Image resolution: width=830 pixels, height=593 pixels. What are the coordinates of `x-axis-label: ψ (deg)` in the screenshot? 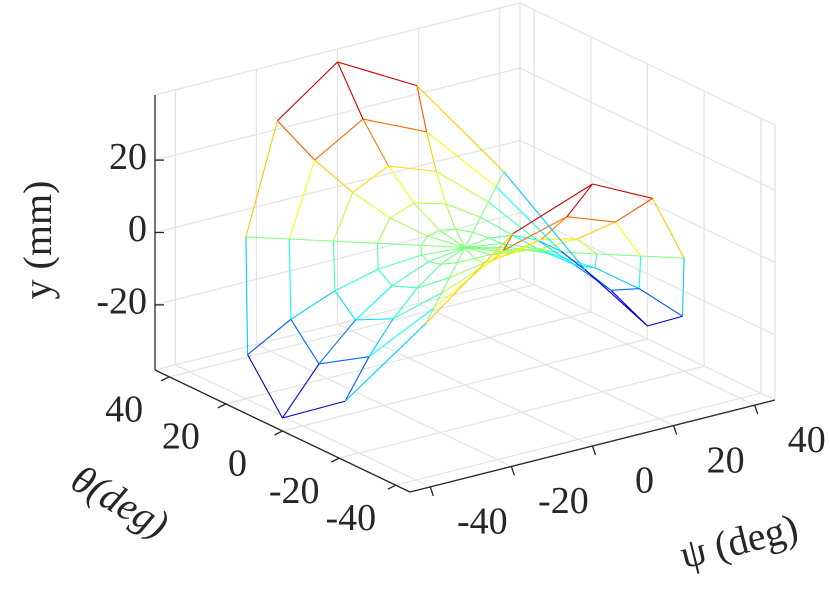 It's located at (739, 541).